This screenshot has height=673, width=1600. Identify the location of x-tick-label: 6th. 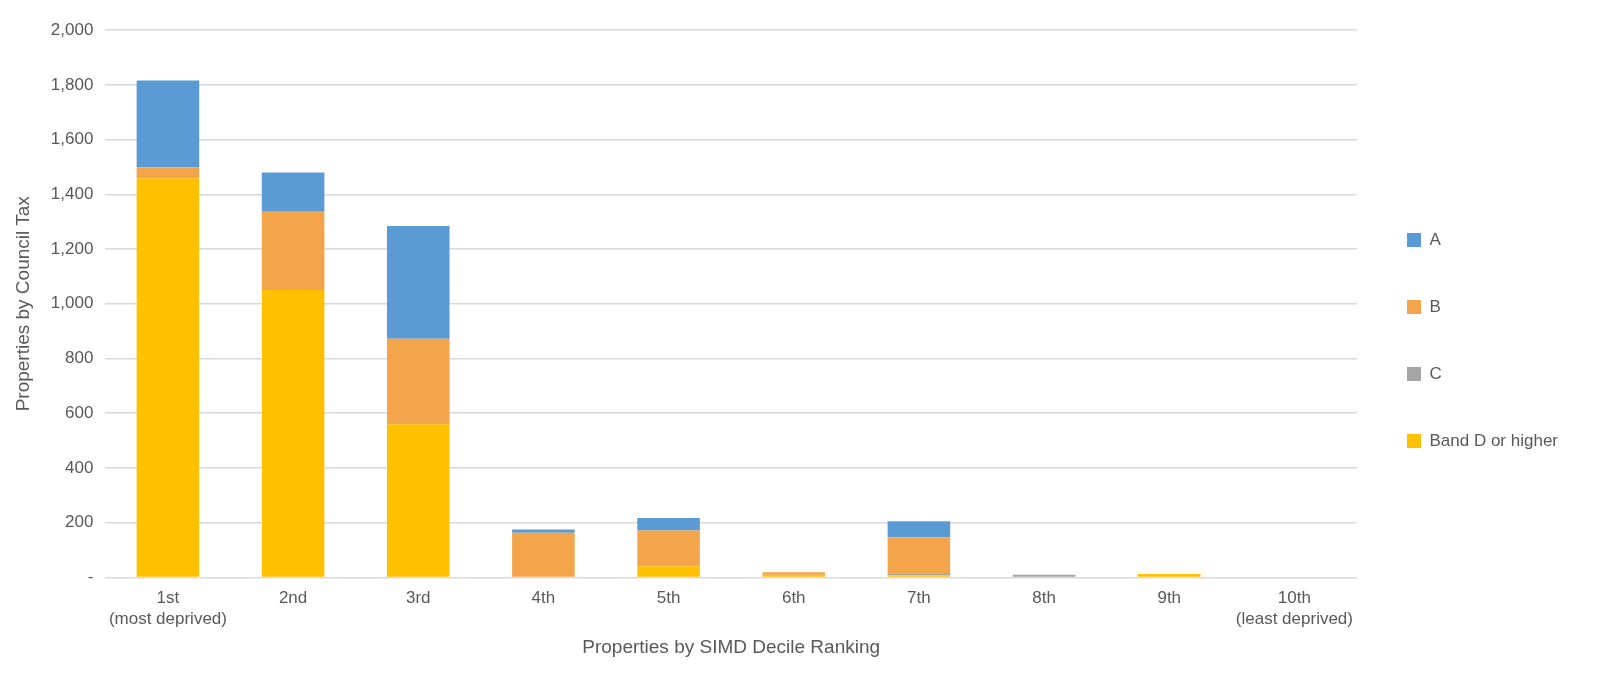
(793, 598).